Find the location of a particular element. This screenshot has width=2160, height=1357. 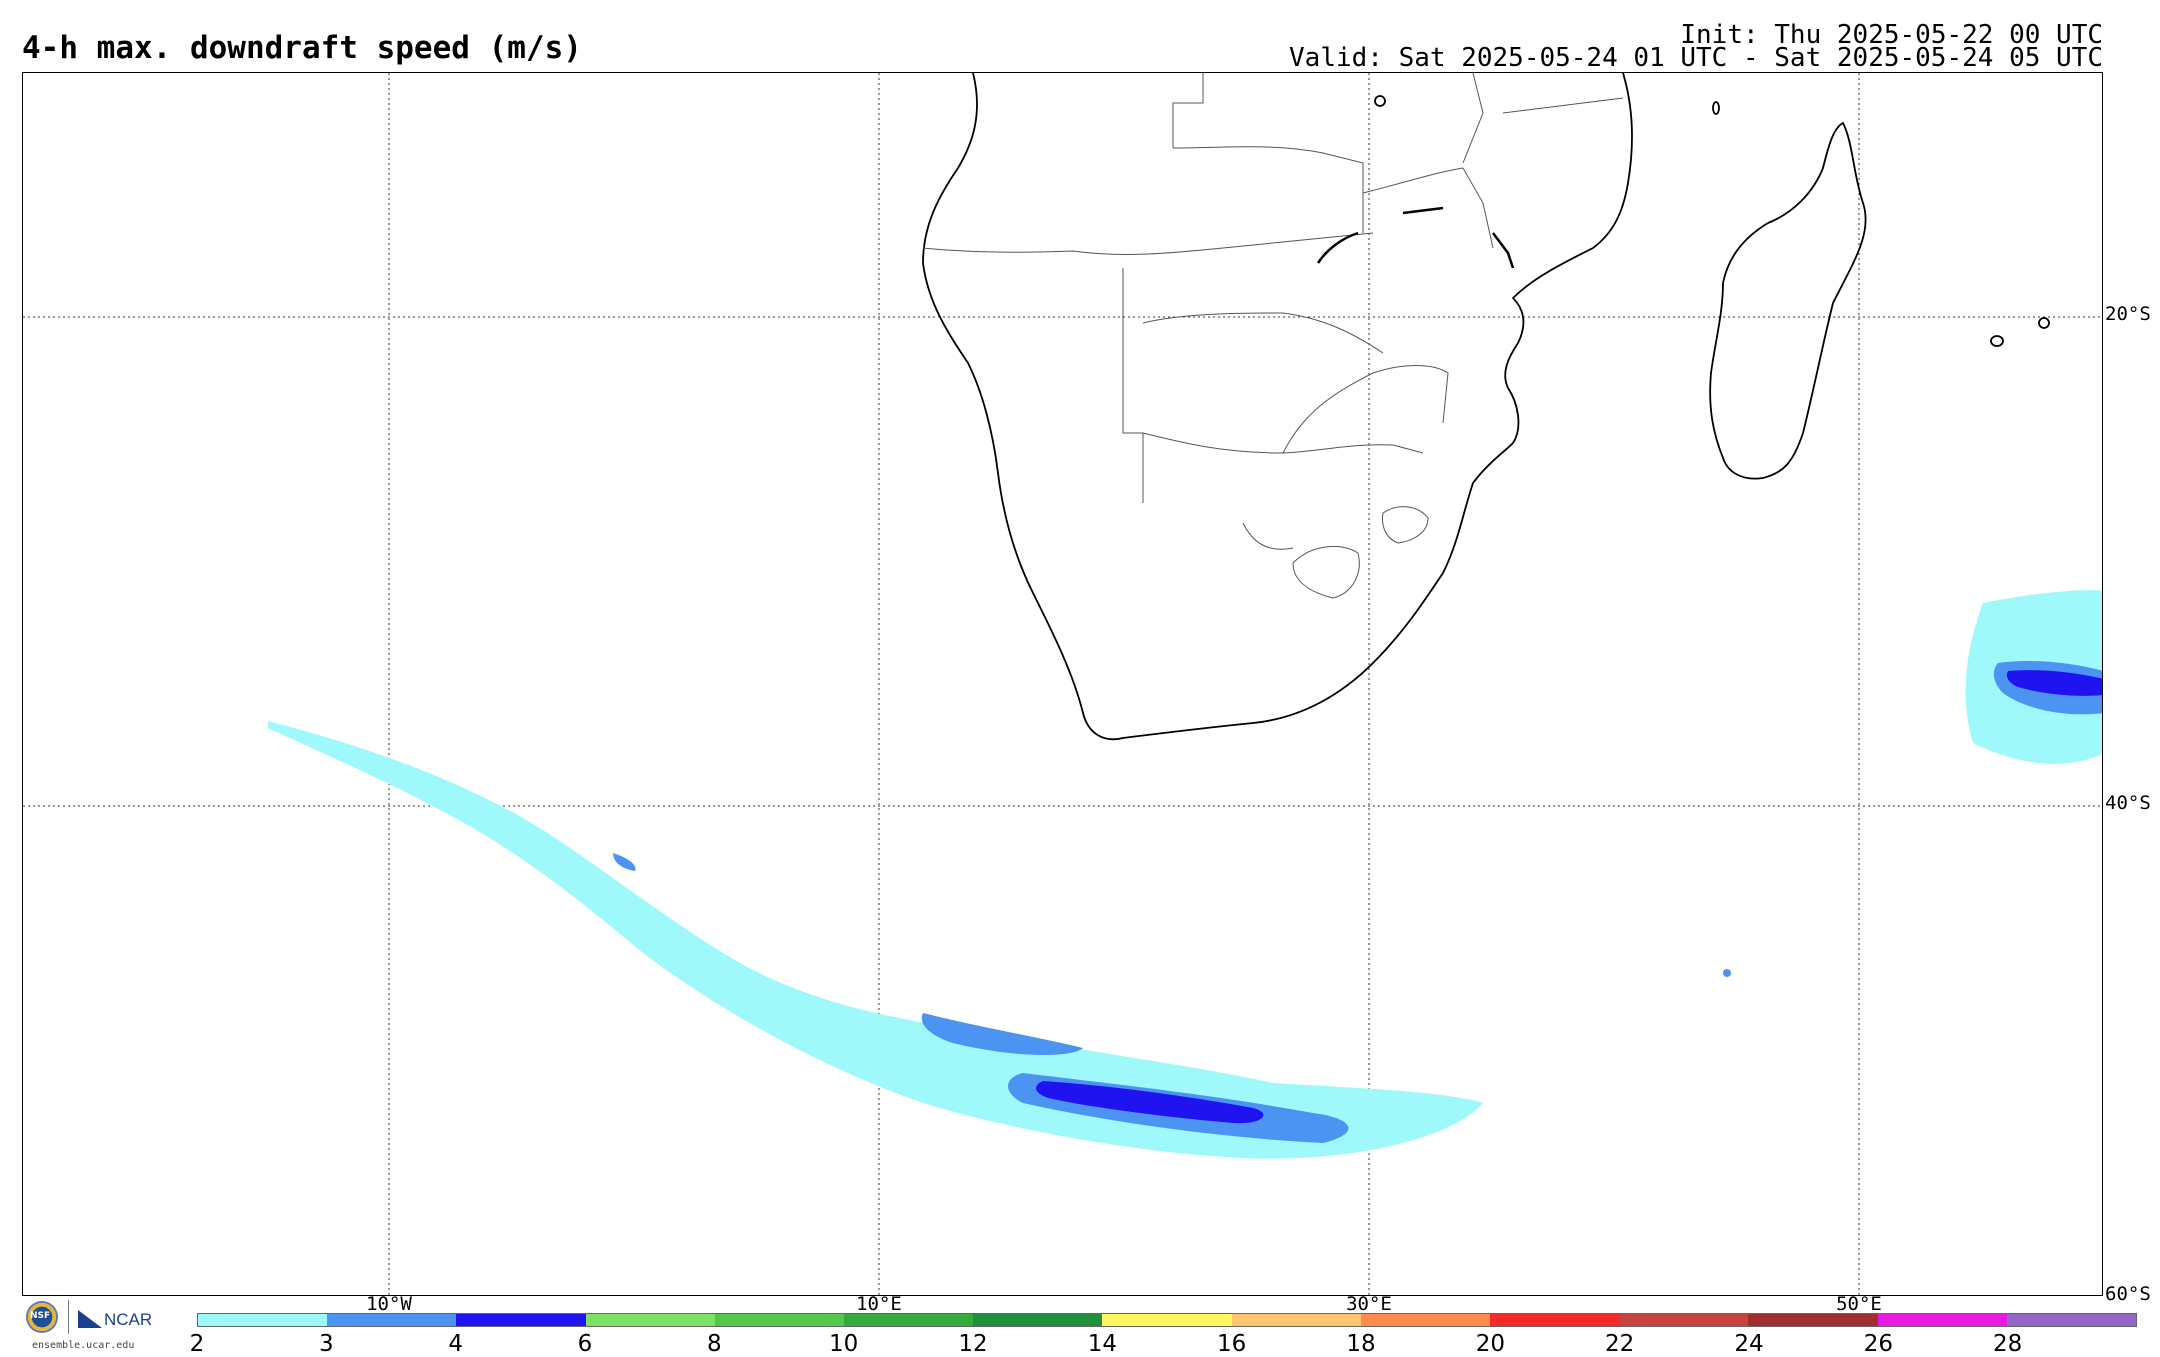

logo-divider is located at coordinates (68, 1317).